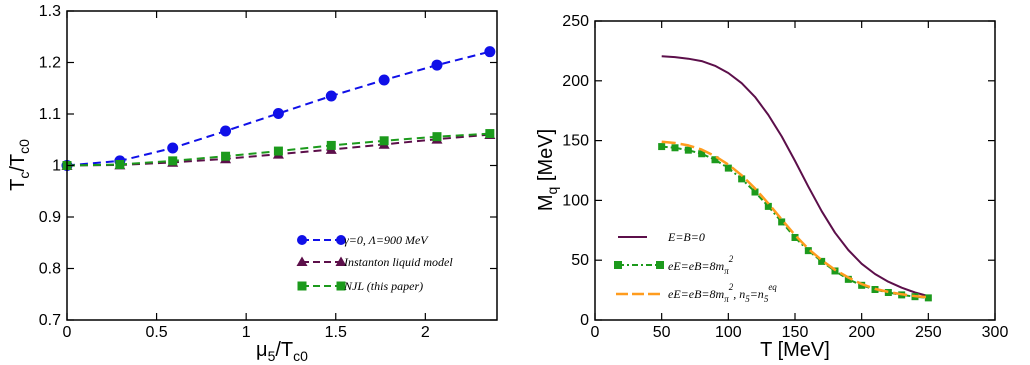 This screenshot has width=1030, height=365. Describe the element at coordinates (386, 240) in the screenshot. I see `legend-label-gamma: γ=0, Λ=900 MeV` at that location.